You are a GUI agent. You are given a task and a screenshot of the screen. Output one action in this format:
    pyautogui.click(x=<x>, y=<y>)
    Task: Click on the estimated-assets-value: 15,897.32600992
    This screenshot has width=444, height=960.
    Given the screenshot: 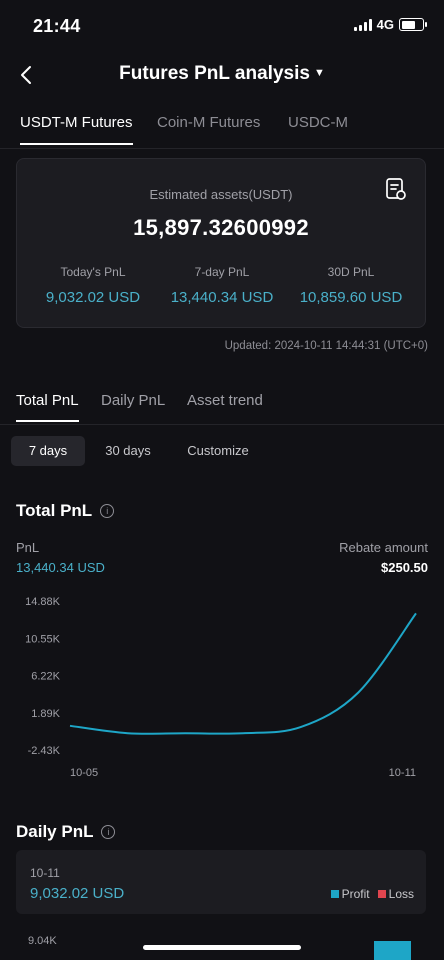 What is the action you would take?
    pyautogui.click(x=221, y=227)
    